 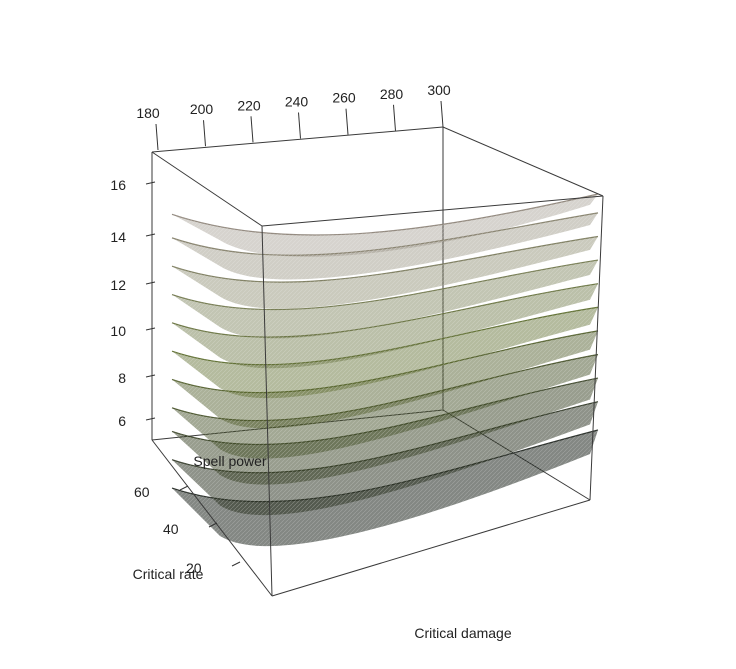 What do you see at coordinates (142, 492) in the screenshot?
I see `y-tick-label: 60` at bounding box center [142, 492].